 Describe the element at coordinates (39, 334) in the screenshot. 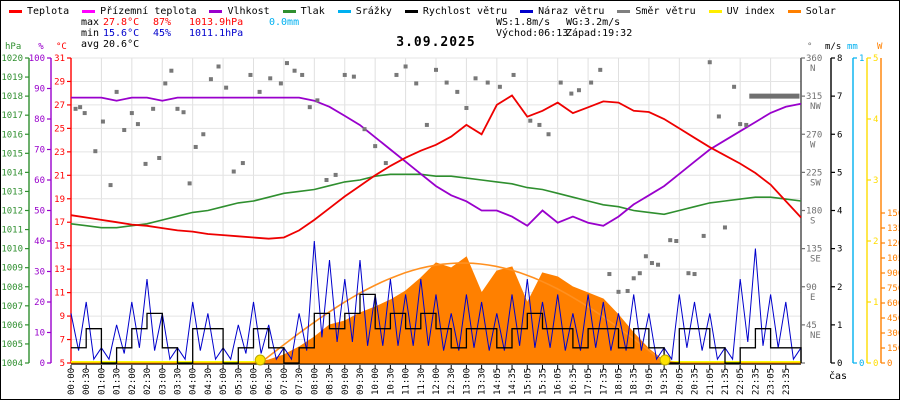

I see `svg-text: 10` at that location.